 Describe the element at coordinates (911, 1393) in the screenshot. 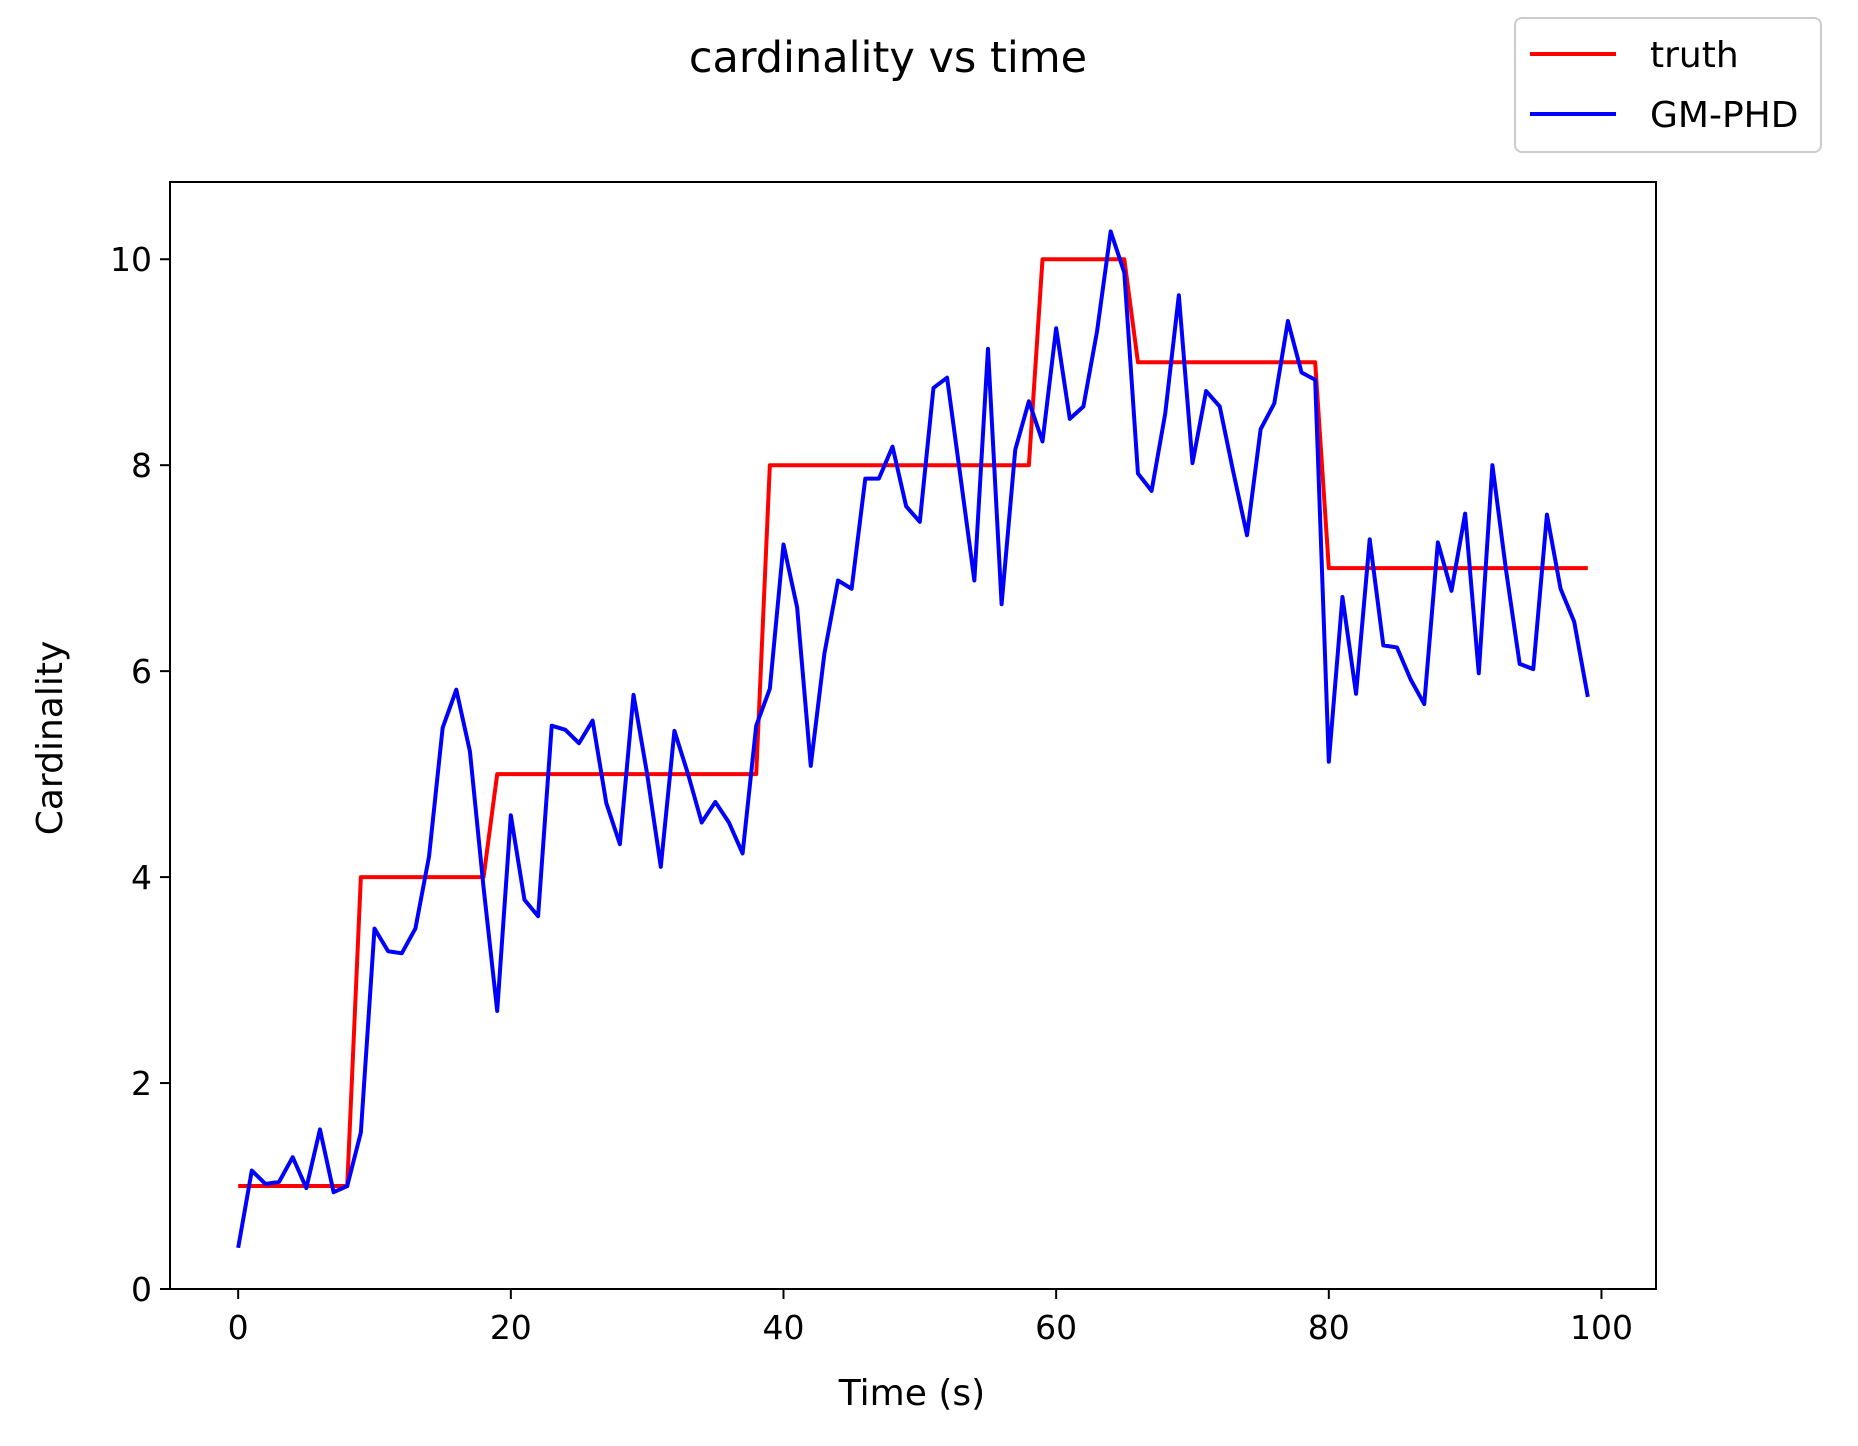

I see `x-axis-label: Time (s)` at that location.